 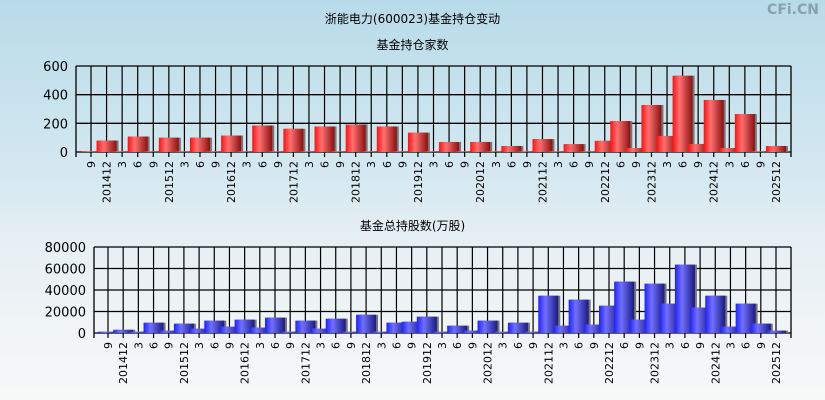 What do you see at coordinates (412, 19) in the screenshot?
I see `main-title: 浙能电力(600023)基金持仓变动` at bounding box center [412, 19].